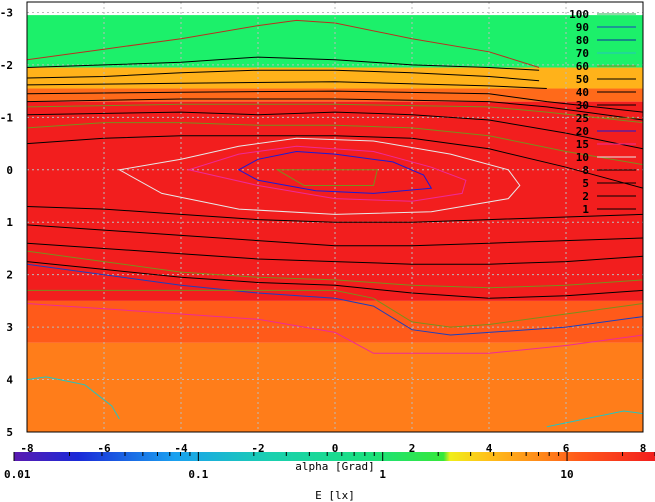 The height and width of the screenshot is (502, 655). Describe the element at coordinates (585, 183) in the screenshot. I see `legend-label-13: 5` at that location.